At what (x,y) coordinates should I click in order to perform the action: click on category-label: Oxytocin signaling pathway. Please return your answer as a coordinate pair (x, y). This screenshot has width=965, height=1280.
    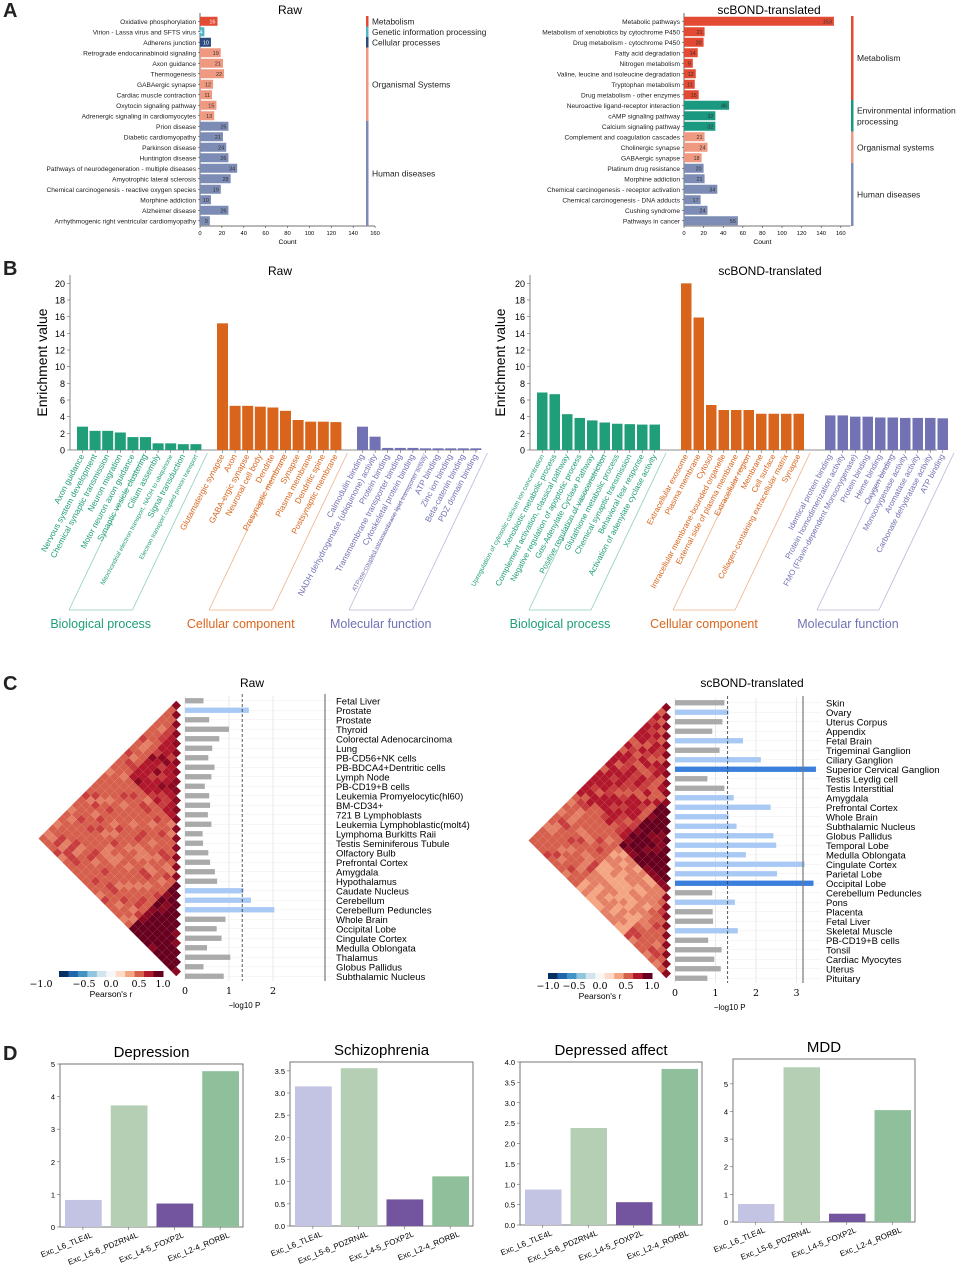
    Looking at the image, I should click on (156, 106).